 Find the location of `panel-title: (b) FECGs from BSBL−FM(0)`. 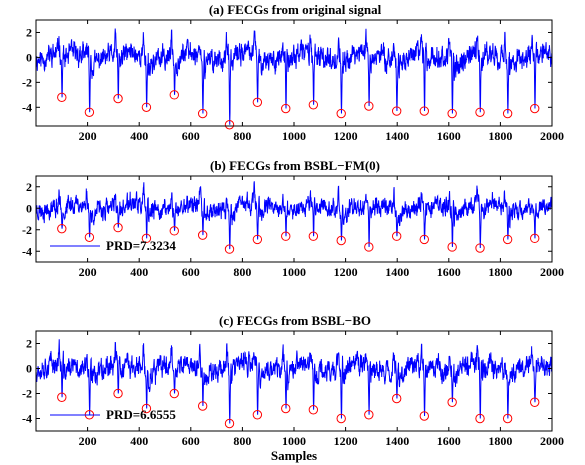

panel-title: (b) FECGs from BSBL−FM(0) is located at coordinates (295, 165).